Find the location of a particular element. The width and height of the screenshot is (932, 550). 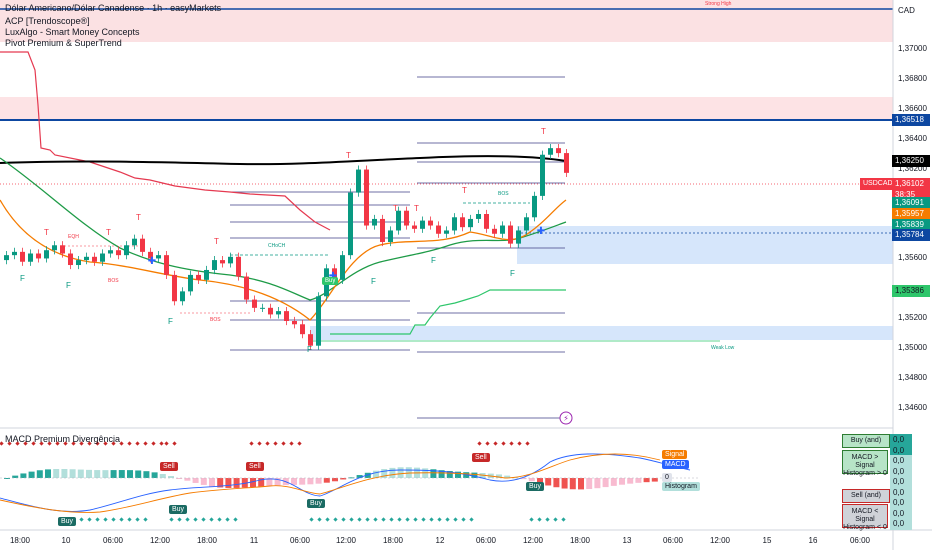

signal-line is located at coordinates (330, 483).